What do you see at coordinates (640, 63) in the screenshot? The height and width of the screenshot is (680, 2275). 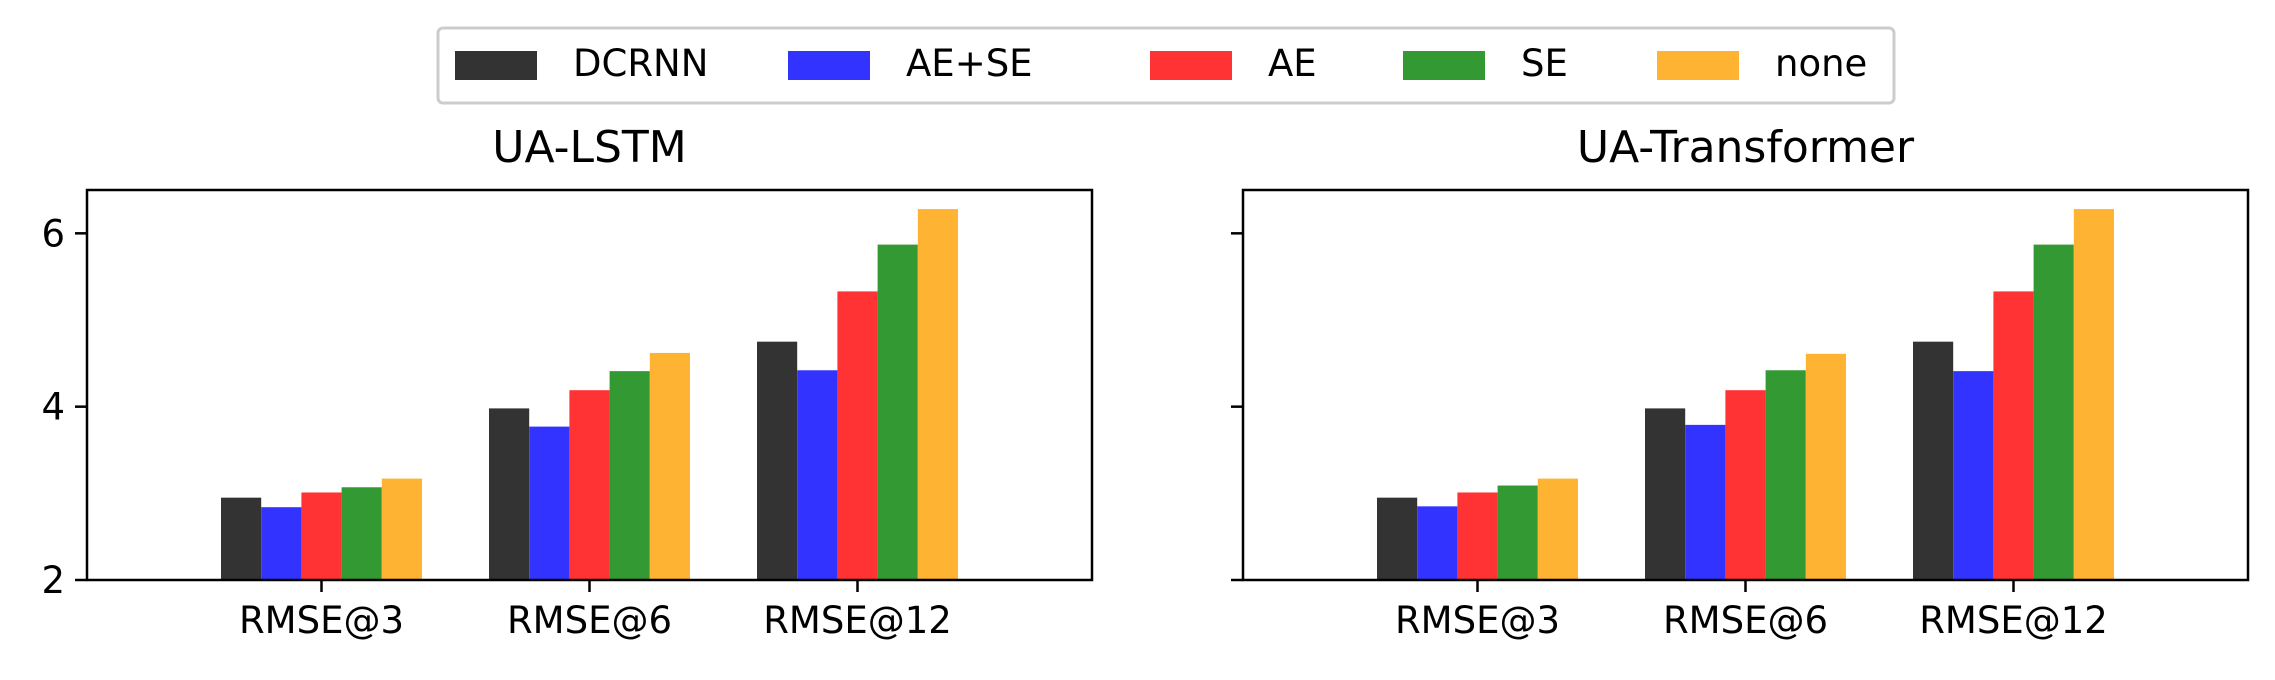 I see `legend-label-dcrnn: DCRNN` at bounding box center [640, 63].